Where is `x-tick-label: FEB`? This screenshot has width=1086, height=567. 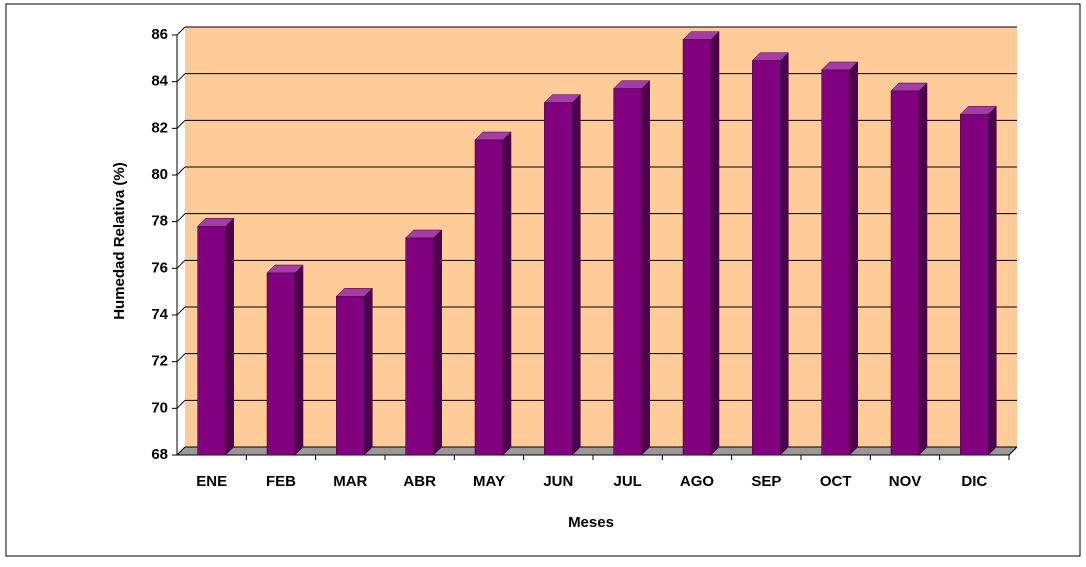
x-tick-label: FEB is located at coordinates (281, 481).